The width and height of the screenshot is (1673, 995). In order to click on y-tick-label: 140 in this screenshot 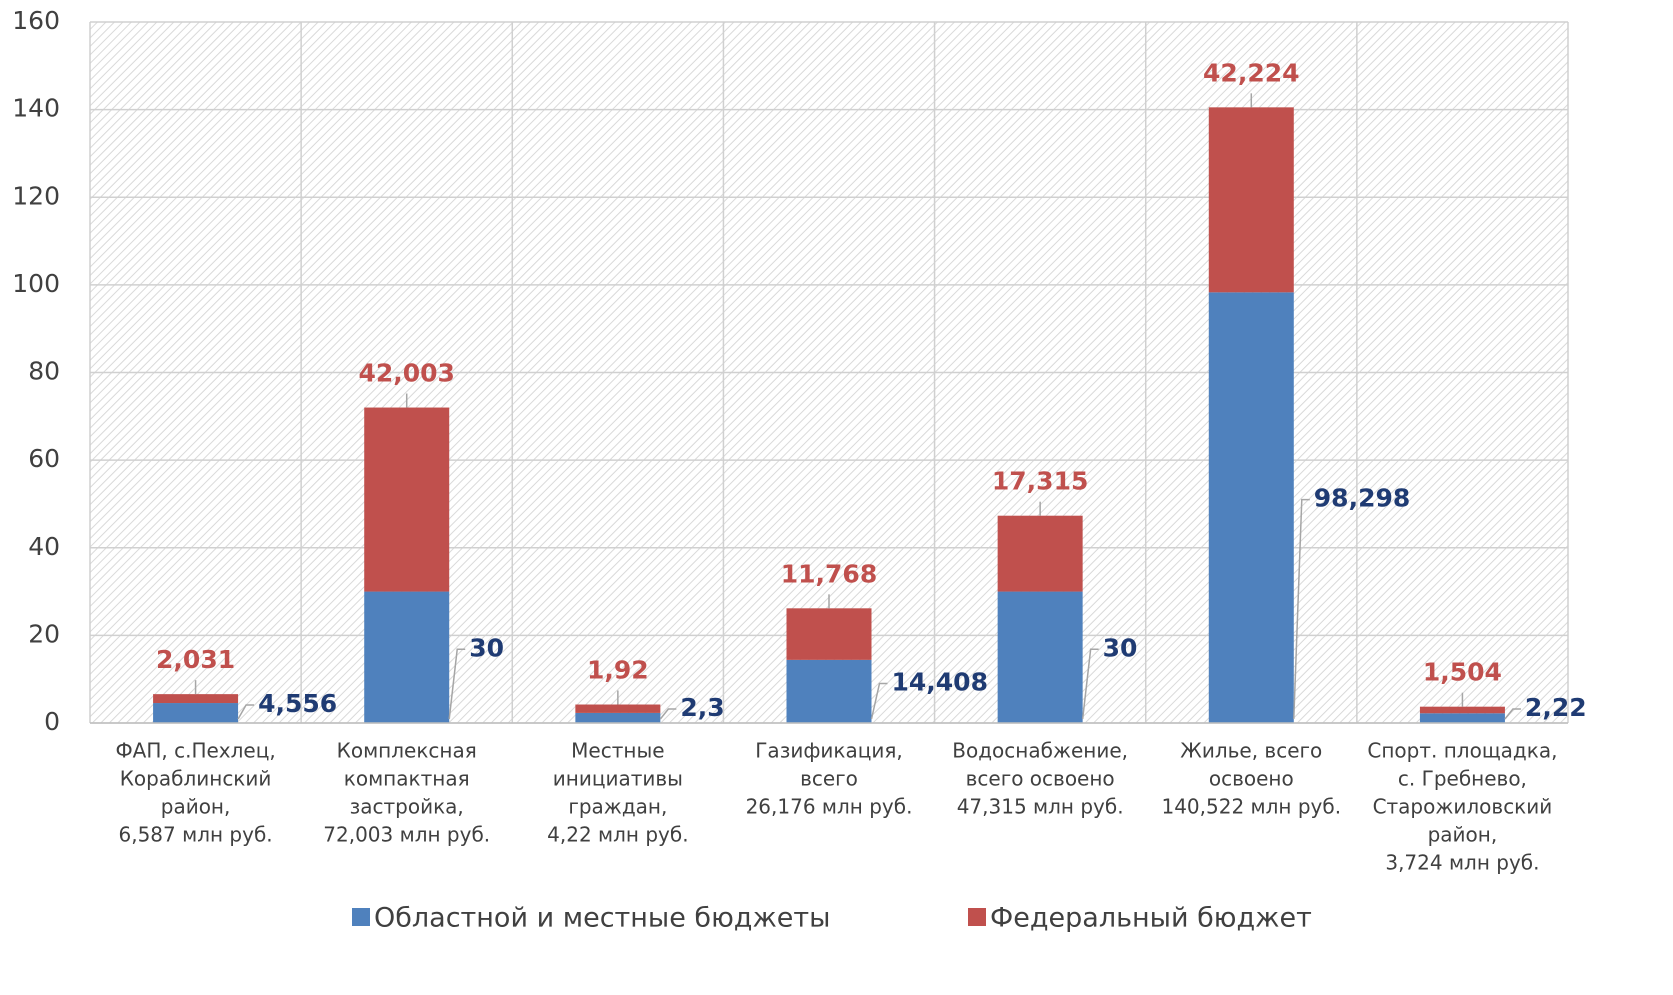, I will do `click(36, 108)`.